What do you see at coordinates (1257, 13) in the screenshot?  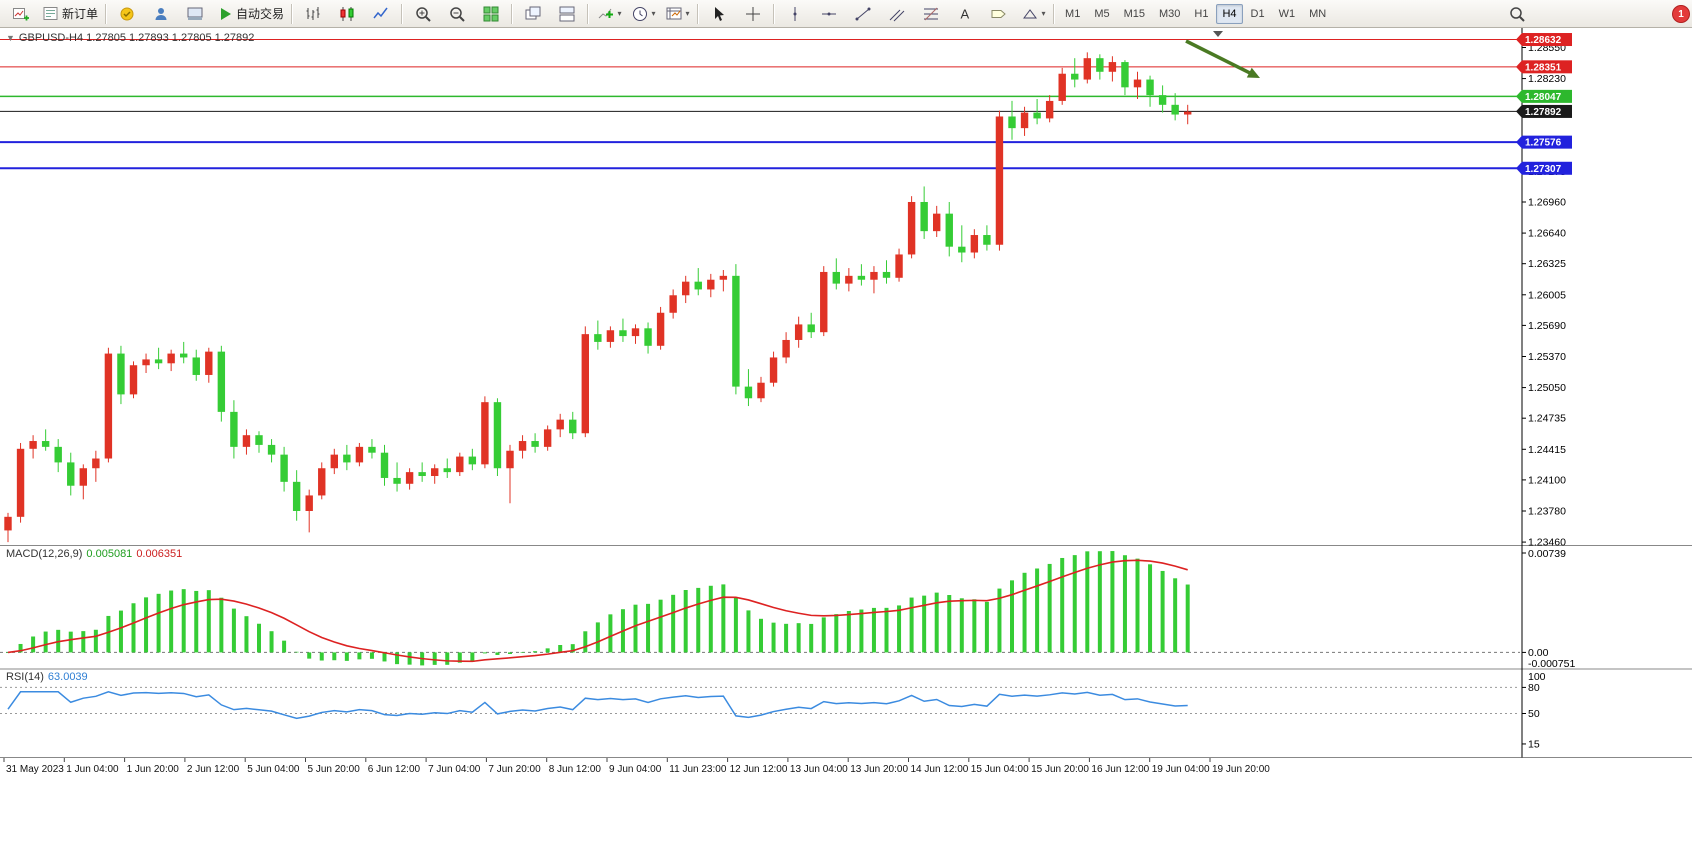 I see `timeframe-d1-button: D1` at bounding box center [1257, 13].